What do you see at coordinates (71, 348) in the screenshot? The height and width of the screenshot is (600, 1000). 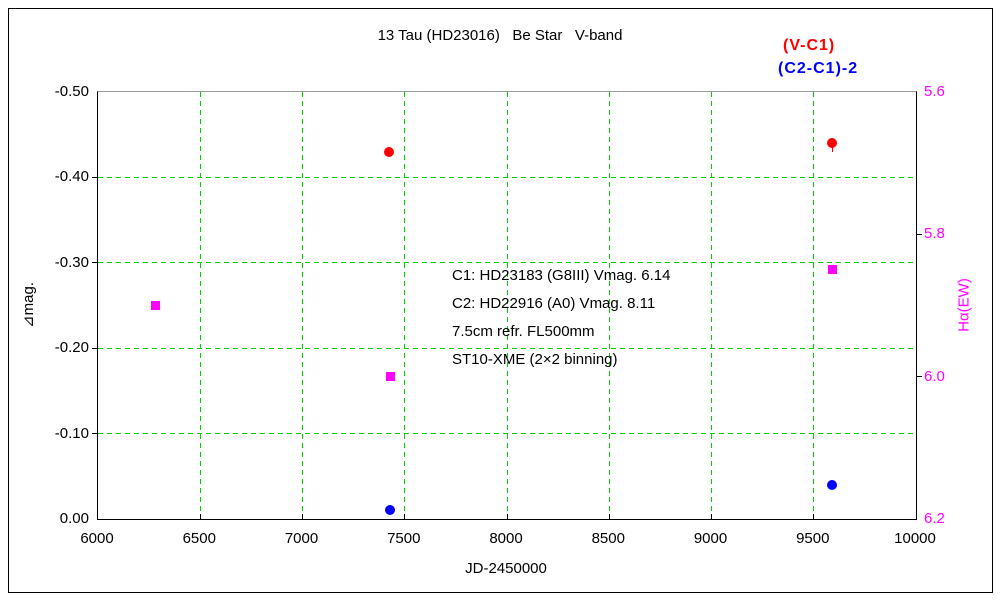 I see `y-left-tick-label: -0.20` at bounding box center [71, 348].